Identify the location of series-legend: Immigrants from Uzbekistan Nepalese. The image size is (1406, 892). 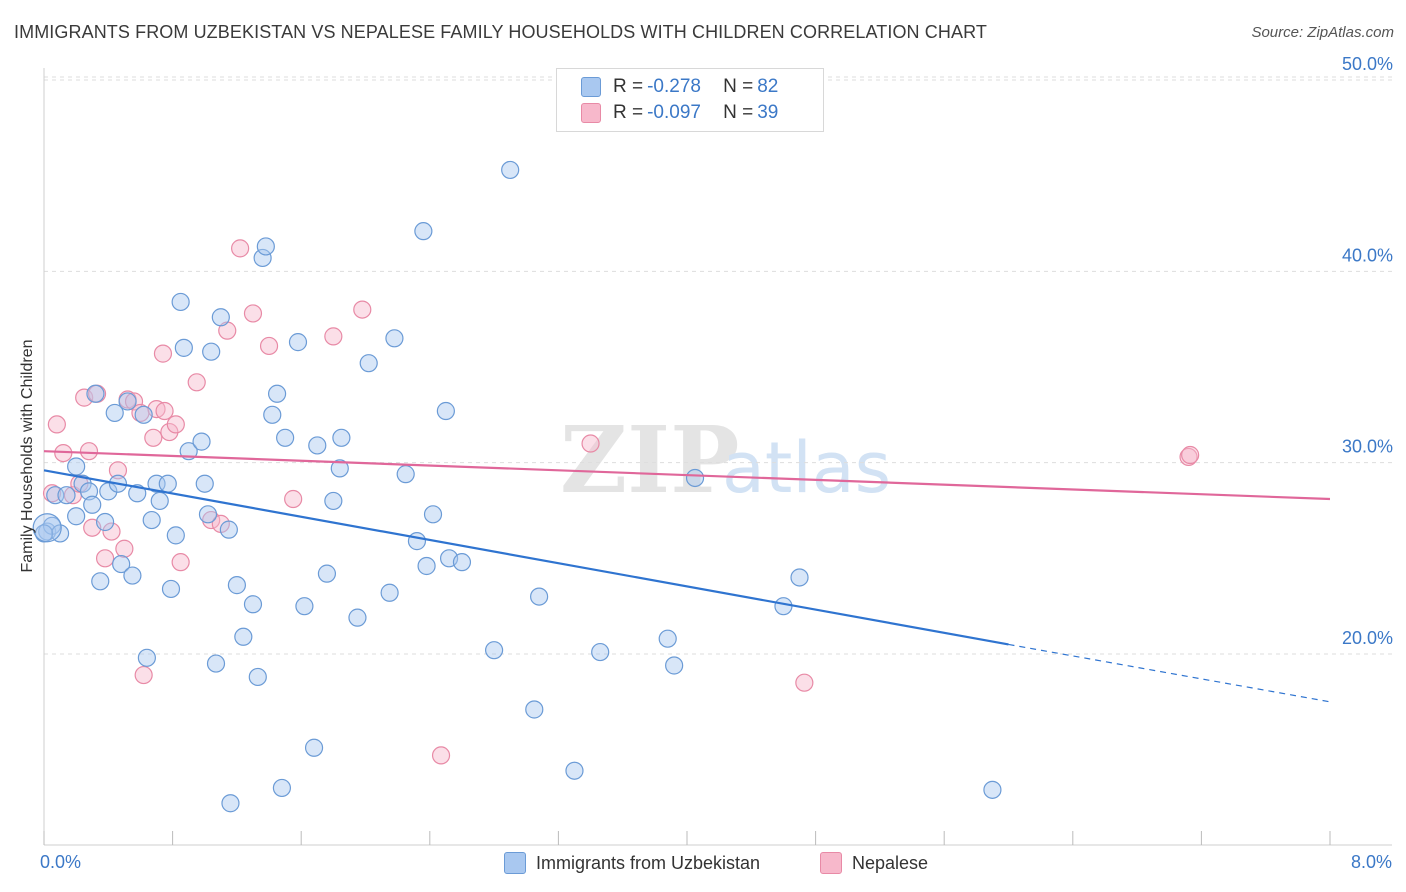
(703, 865).